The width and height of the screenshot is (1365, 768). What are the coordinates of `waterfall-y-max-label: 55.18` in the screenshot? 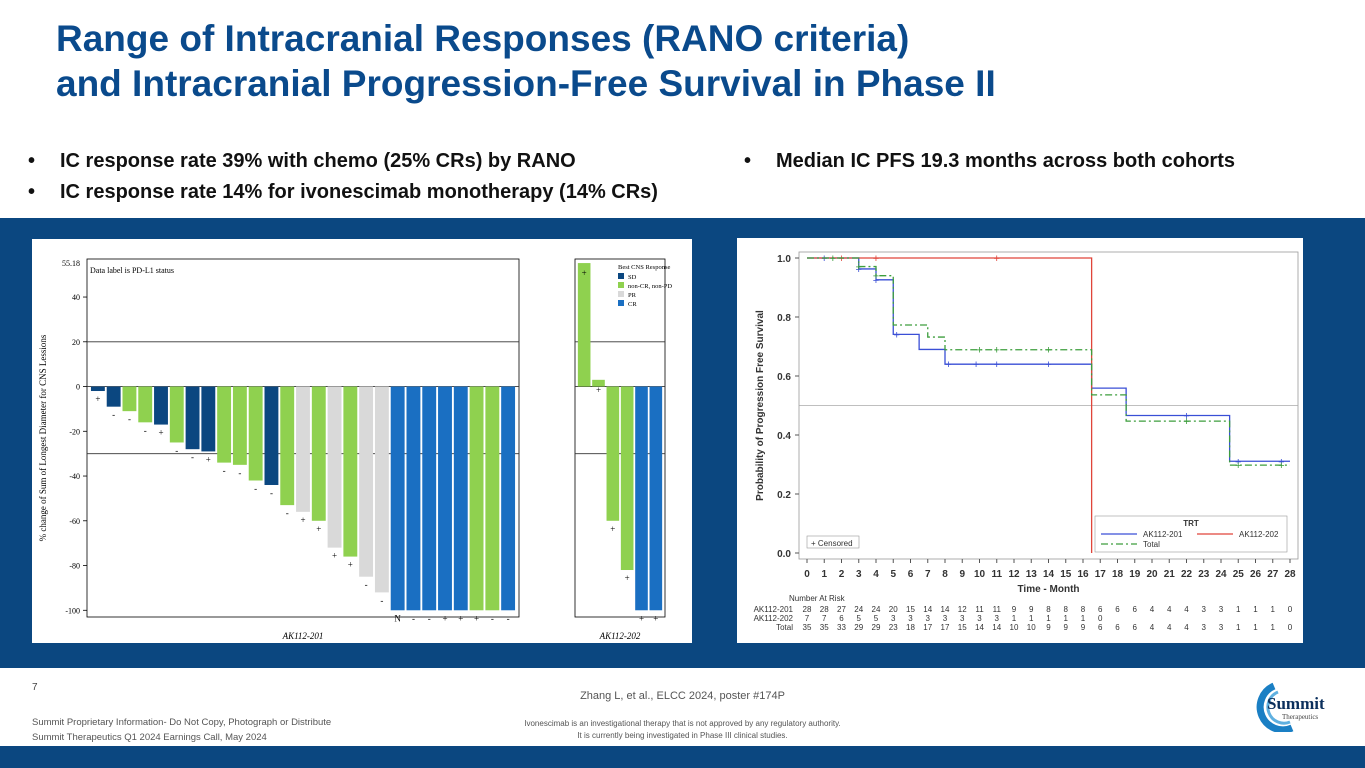 It's located at (71, 263).